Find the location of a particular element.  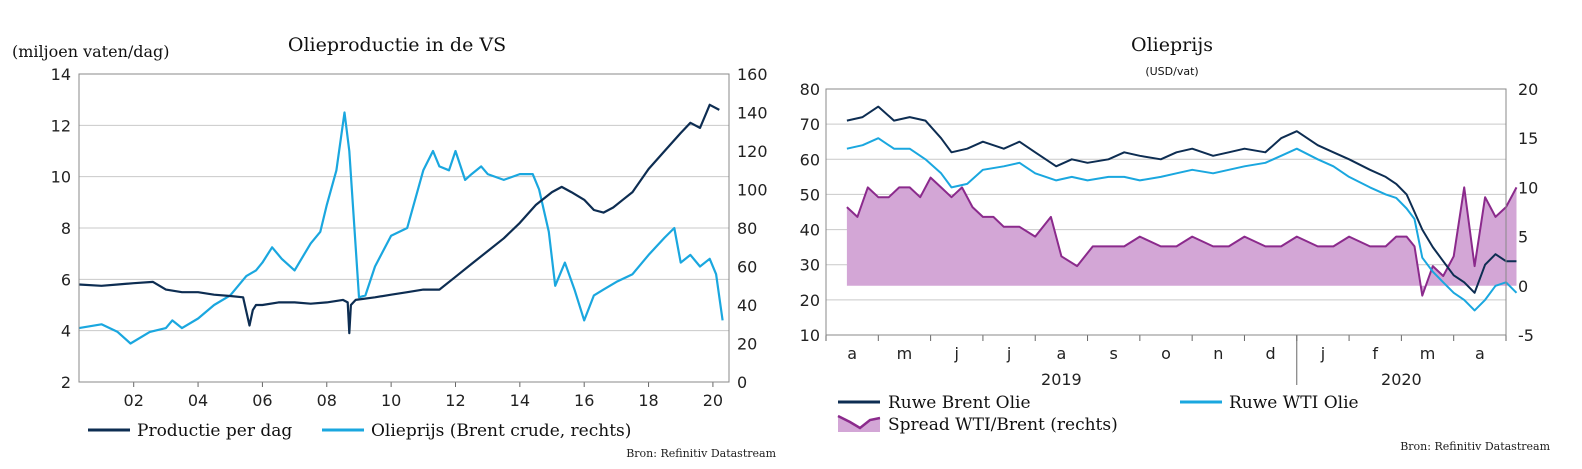

left-chart-right-y-tick-label: 40 is located at coordinates (747, 305).